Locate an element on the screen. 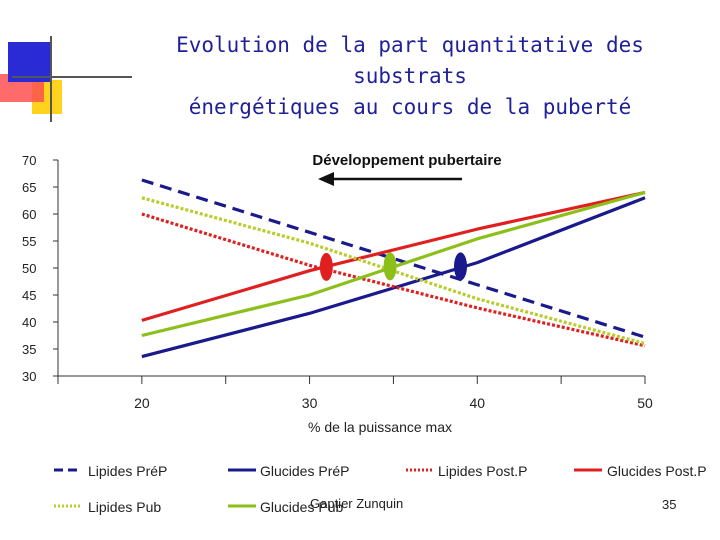  legend-label-glucides-postp: Glucides Post.P is located at coordinates (657, 471).